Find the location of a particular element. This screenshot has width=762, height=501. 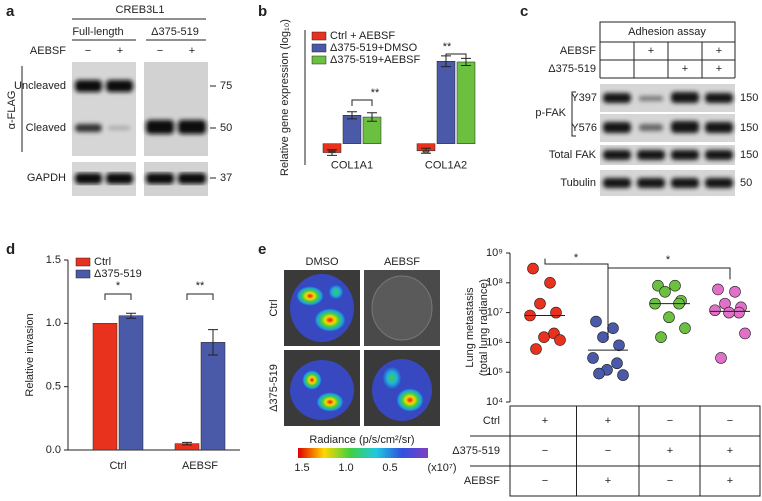

blot is located at coordinates (667, 155).